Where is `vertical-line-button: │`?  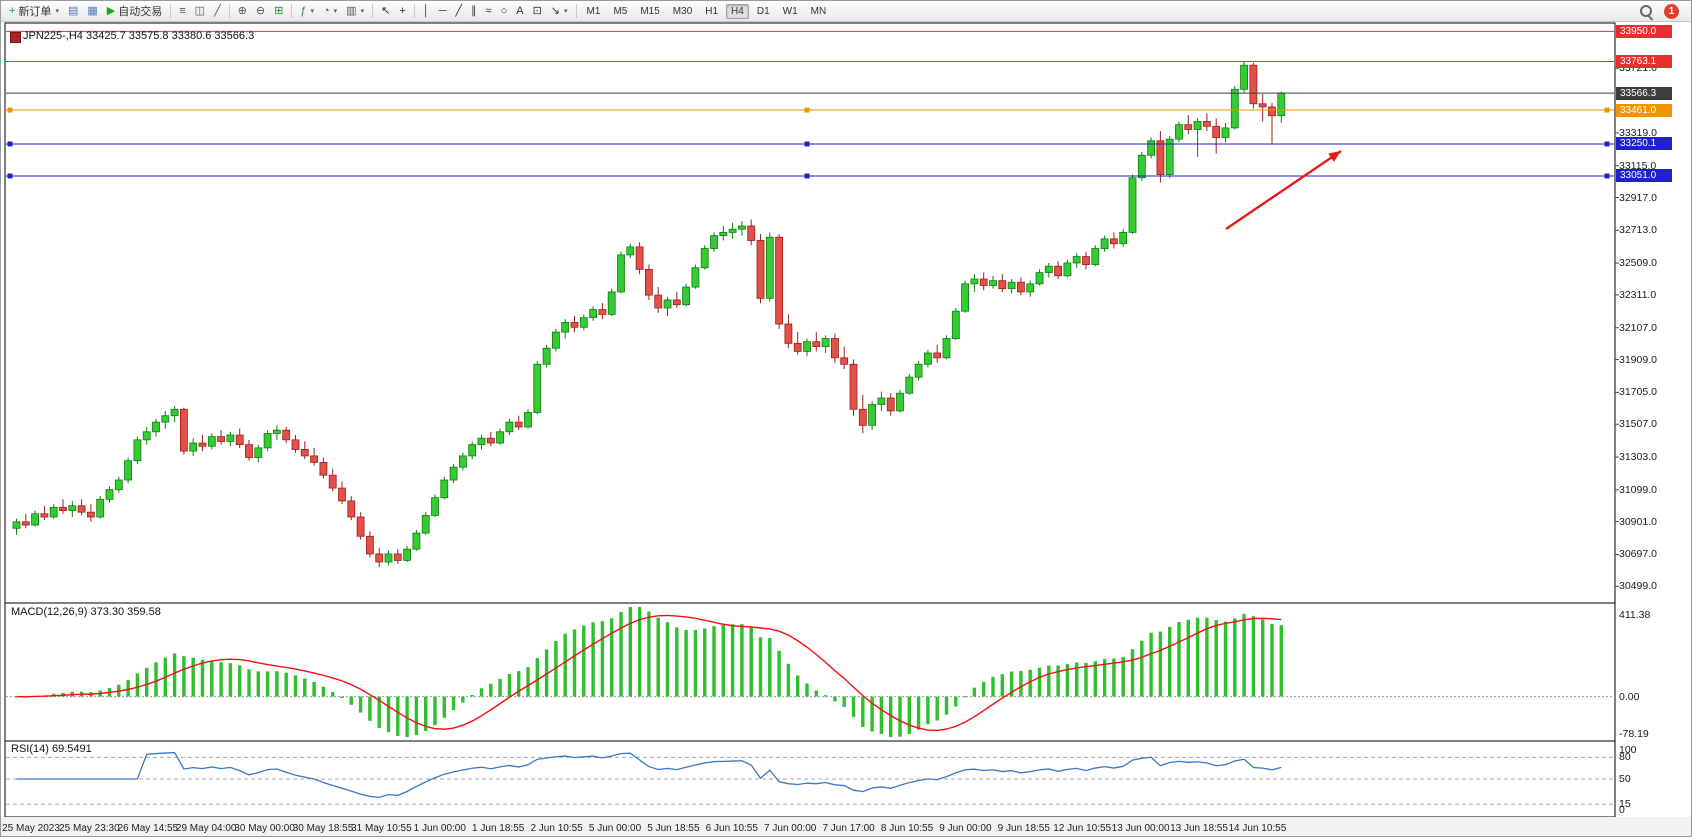 vertical-line-button: │ is located at coordinates (426, 11).